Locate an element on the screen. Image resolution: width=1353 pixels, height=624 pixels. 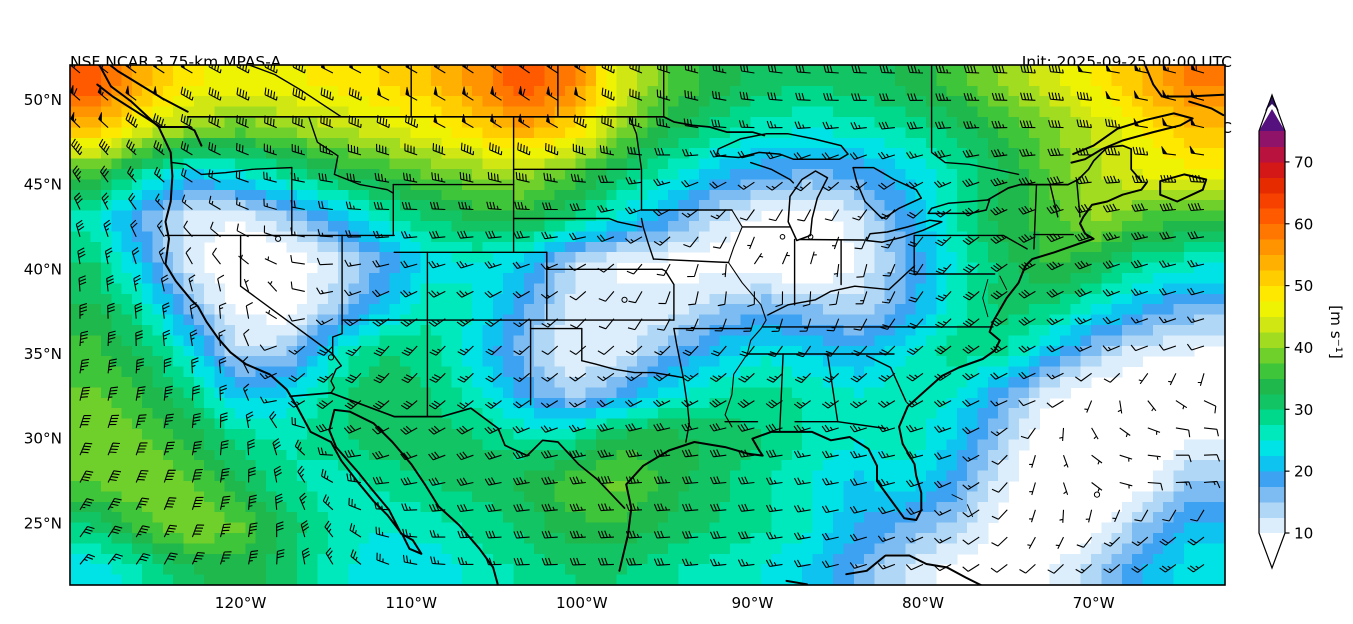
lon-tick-labels: 120°W 110°W 100°W 90°W 80°W 70°W is located at coordinates (665, 603).